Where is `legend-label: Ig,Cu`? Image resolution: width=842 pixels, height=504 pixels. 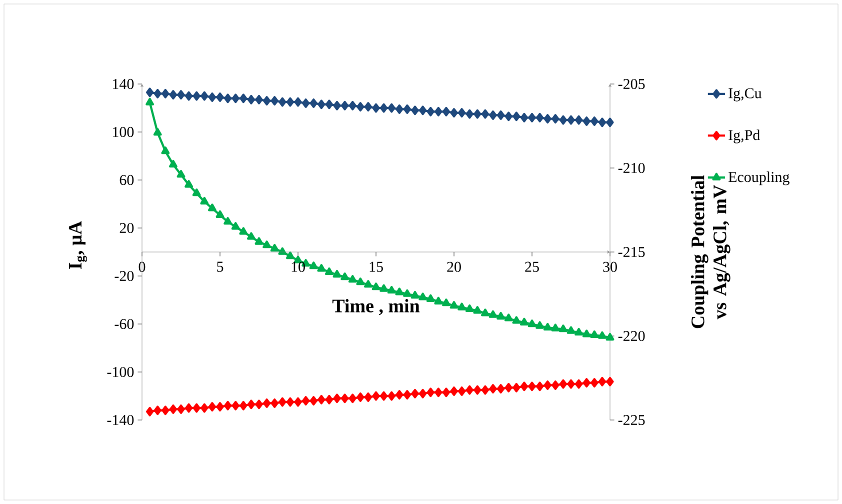
legend-label: Ig,Cu is located at coordinates (745, 95).